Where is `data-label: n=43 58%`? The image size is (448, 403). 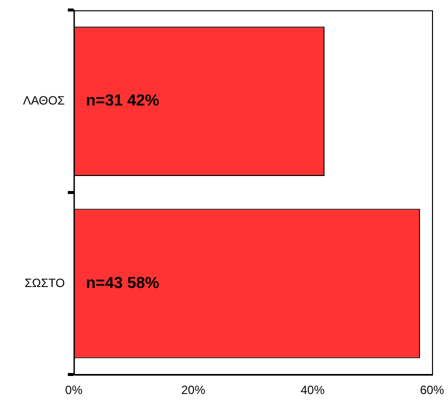 data-label: n=43 58% is located at coordinates (123, 283).